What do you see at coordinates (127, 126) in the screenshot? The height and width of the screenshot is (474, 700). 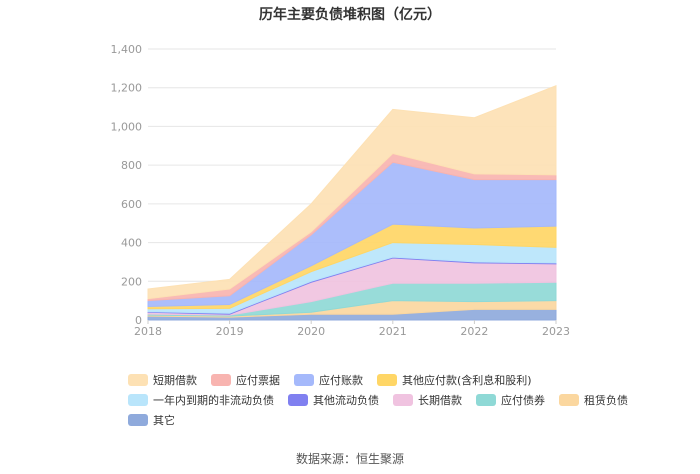 I see `y-tick-label: 1,000` at bounding box center [127, 126].